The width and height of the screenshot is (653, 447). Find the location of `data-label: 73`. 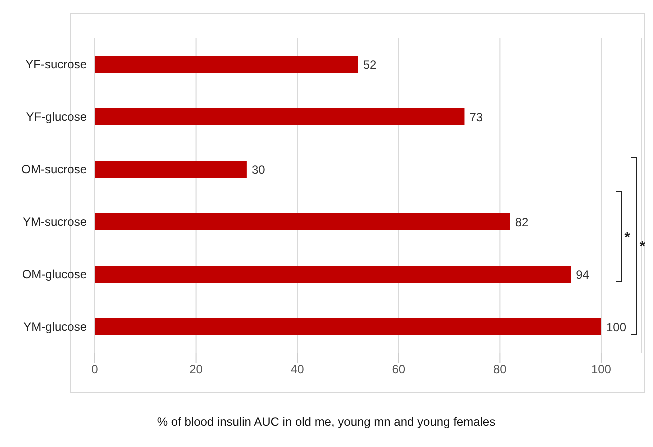

data-label: 73 is located at coordinates (477, 117).